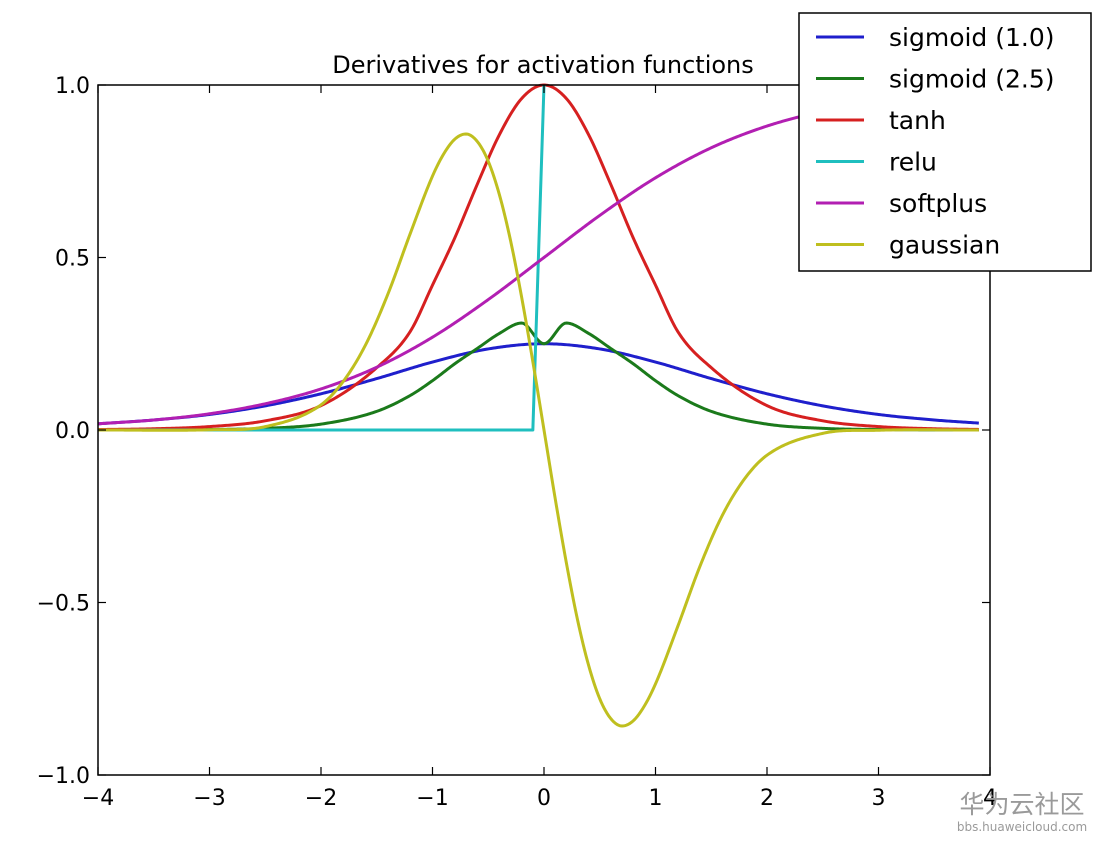  I want to click on legend-label: gaussian, so click(944, 245).